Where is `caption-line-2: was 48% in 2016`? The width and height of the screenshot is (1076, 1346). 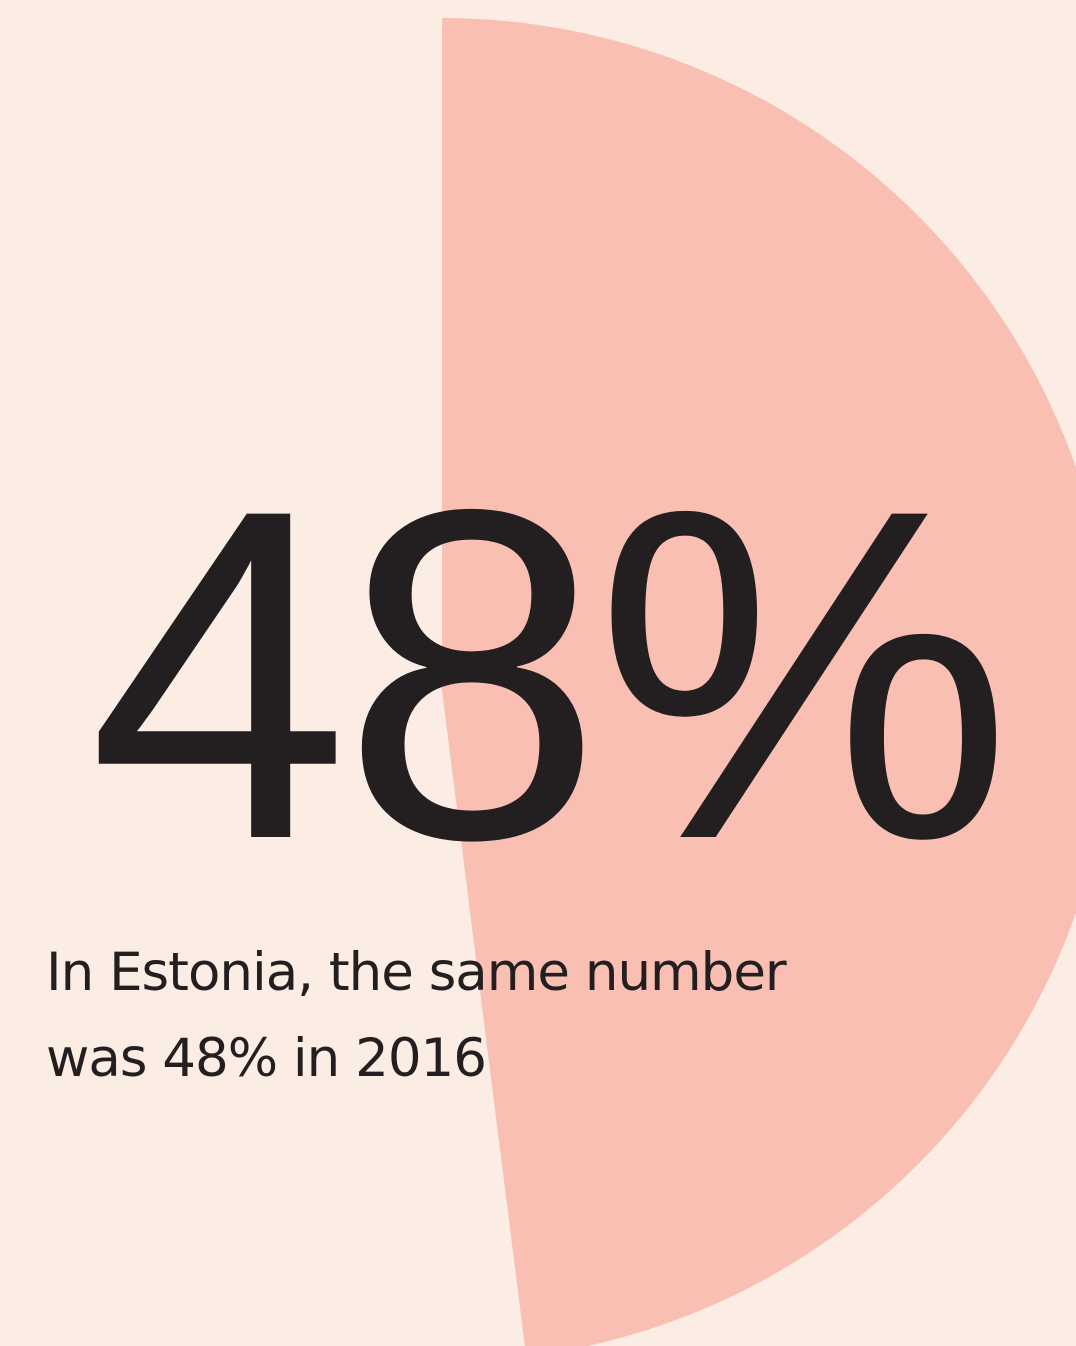
caption-line-2: was 48% in 2016 is located at coordinates (266, 1058).